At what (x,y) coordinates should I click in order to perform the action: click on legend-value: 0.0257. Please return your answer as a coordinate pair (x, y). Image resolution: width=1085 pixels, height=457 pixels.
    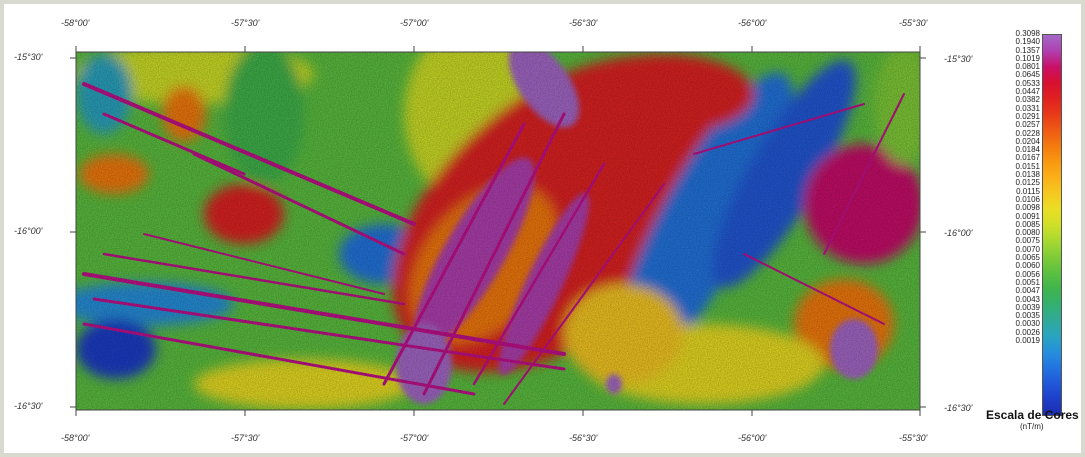
    Looking at the image, I should click on (1027, 125).